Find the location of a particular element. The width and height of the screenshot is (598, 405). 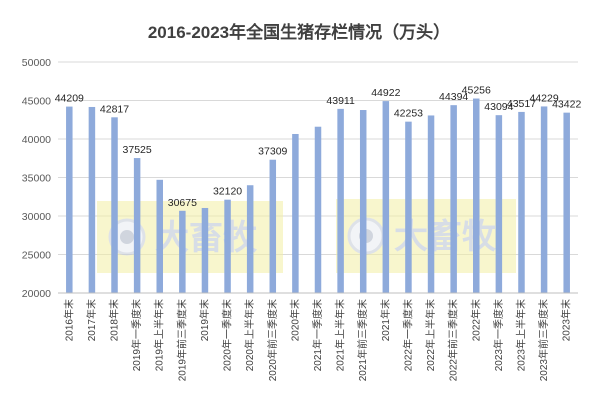

watermark-logo-dot-icon is located at coordinates (127, 237).